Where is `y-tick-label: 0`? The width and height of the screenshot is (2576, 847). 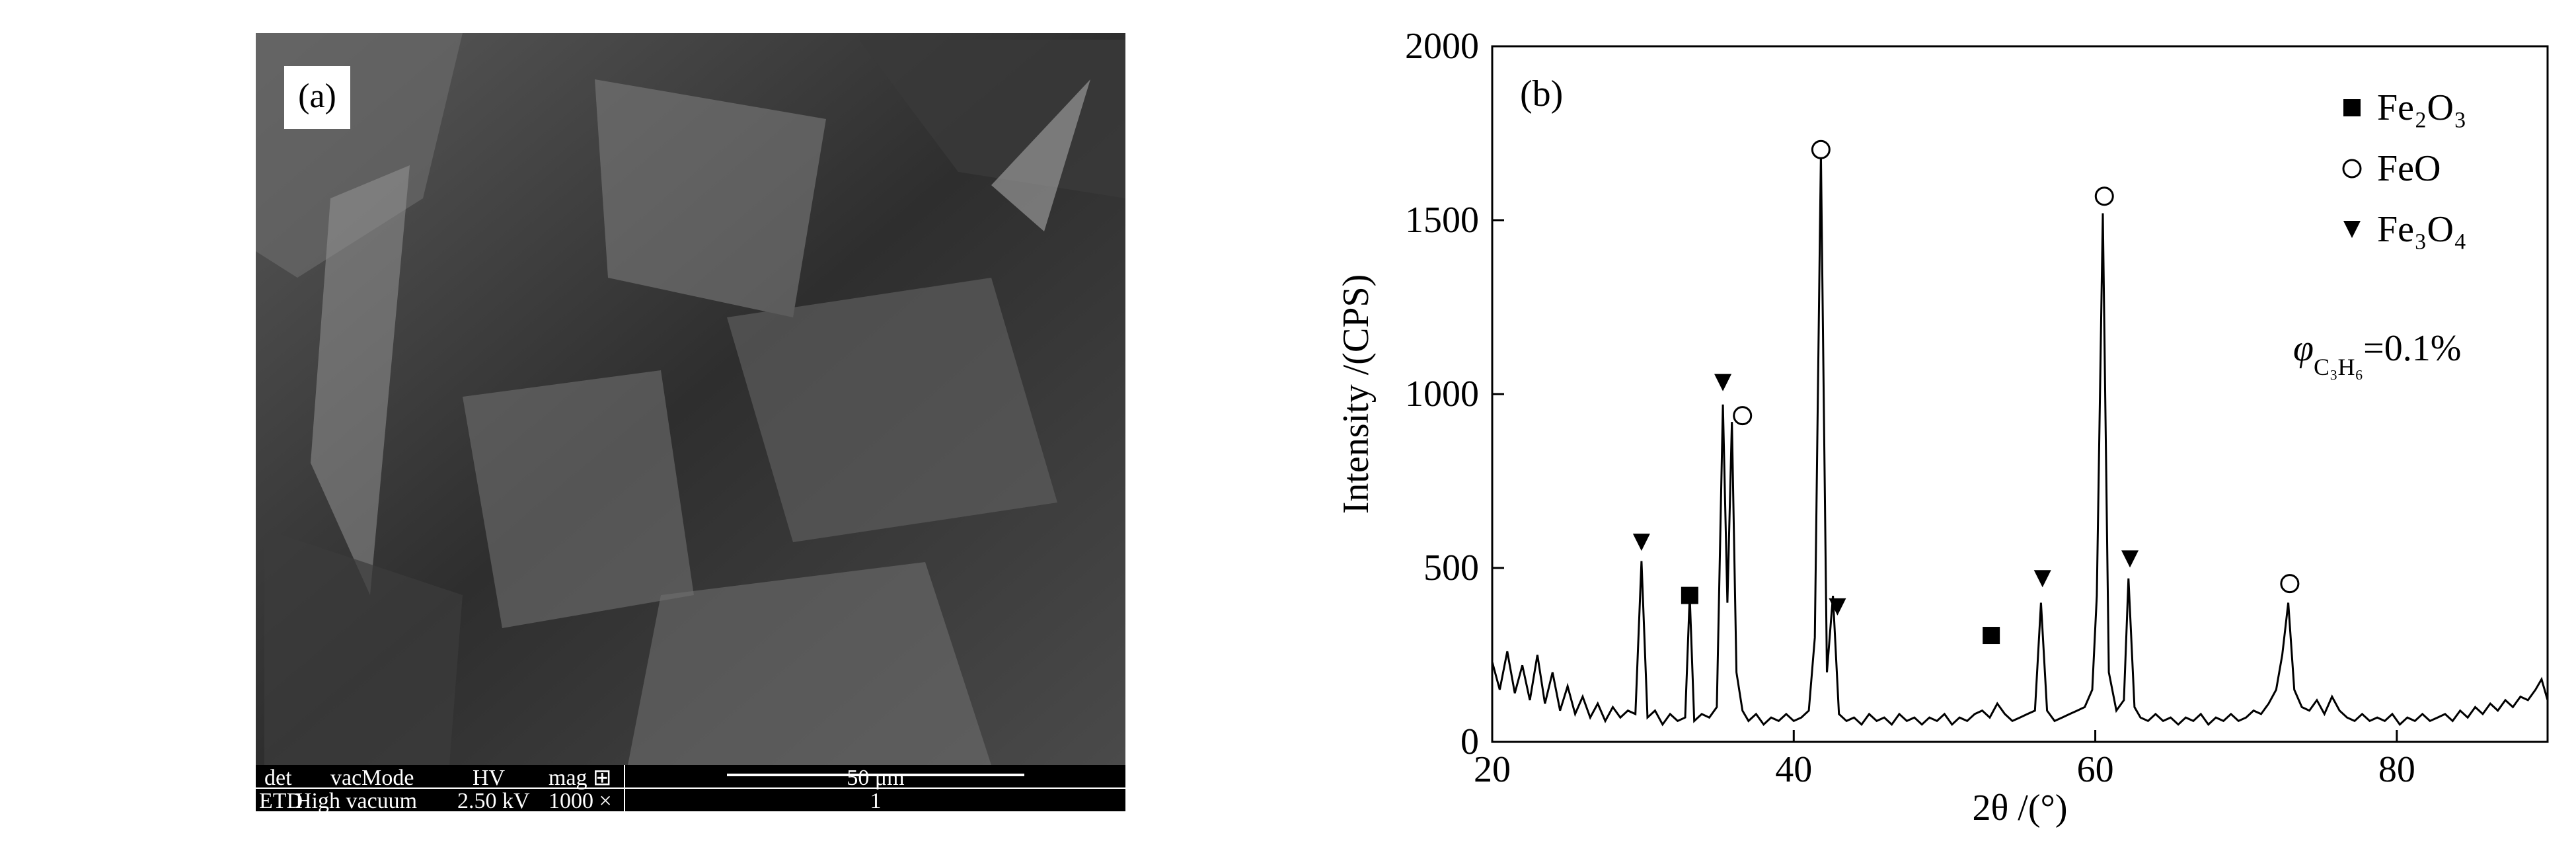 y-tick-label: 0 is located at coordinates (1469, 741).